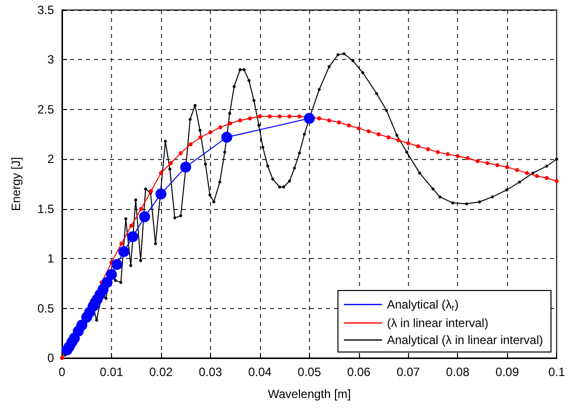 This screenshot has height=412, width=568. Describe the element at coordinates (309, 394) in the screenshot. I see `x-axis-title: Wavelength [m]` at that location.